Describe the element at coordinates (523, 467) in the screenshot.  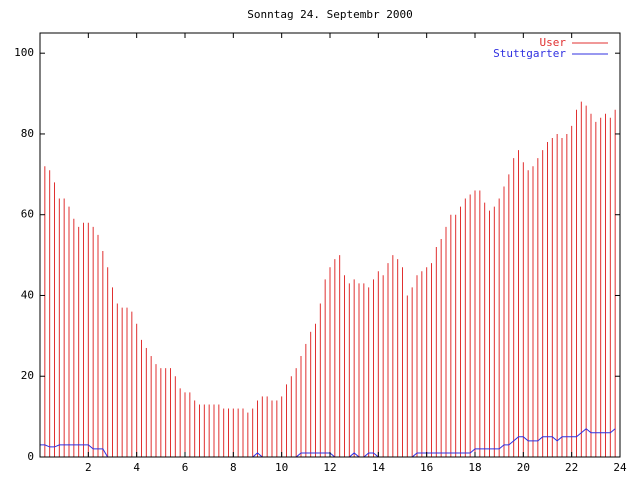
I see `x-tick-label: 20` at that location.